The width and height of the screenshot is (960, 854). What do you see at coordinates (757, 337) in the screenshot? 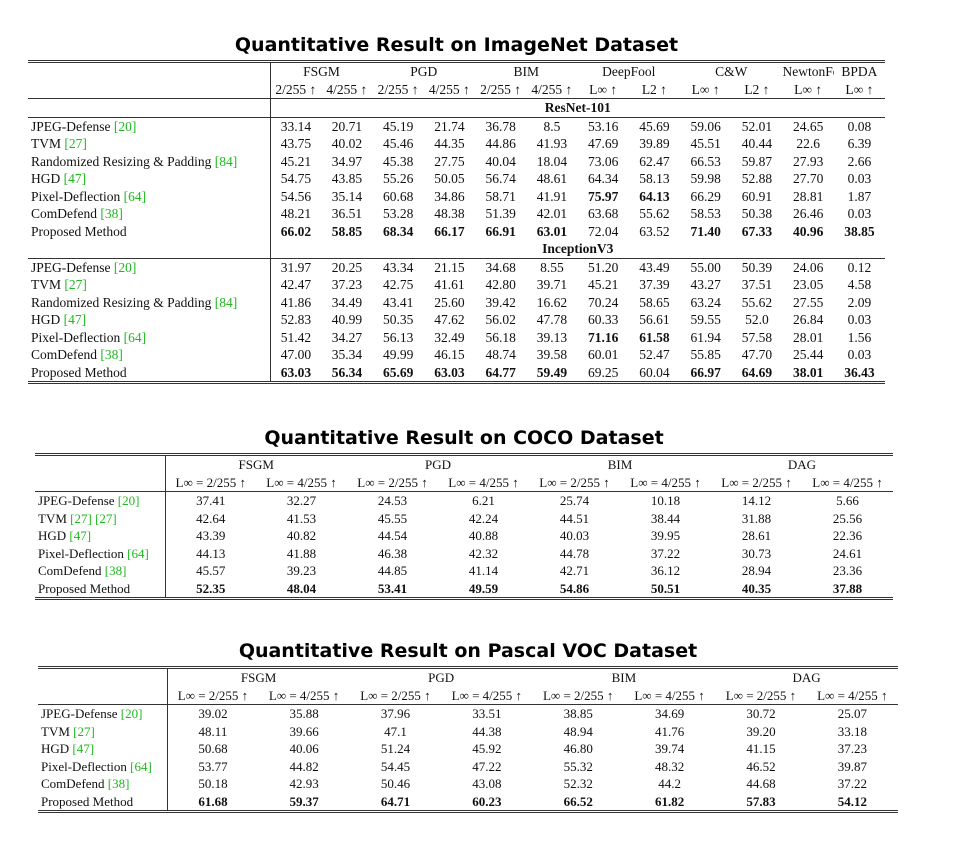
I see `value: 57.58` at bounding box center [757, 337].